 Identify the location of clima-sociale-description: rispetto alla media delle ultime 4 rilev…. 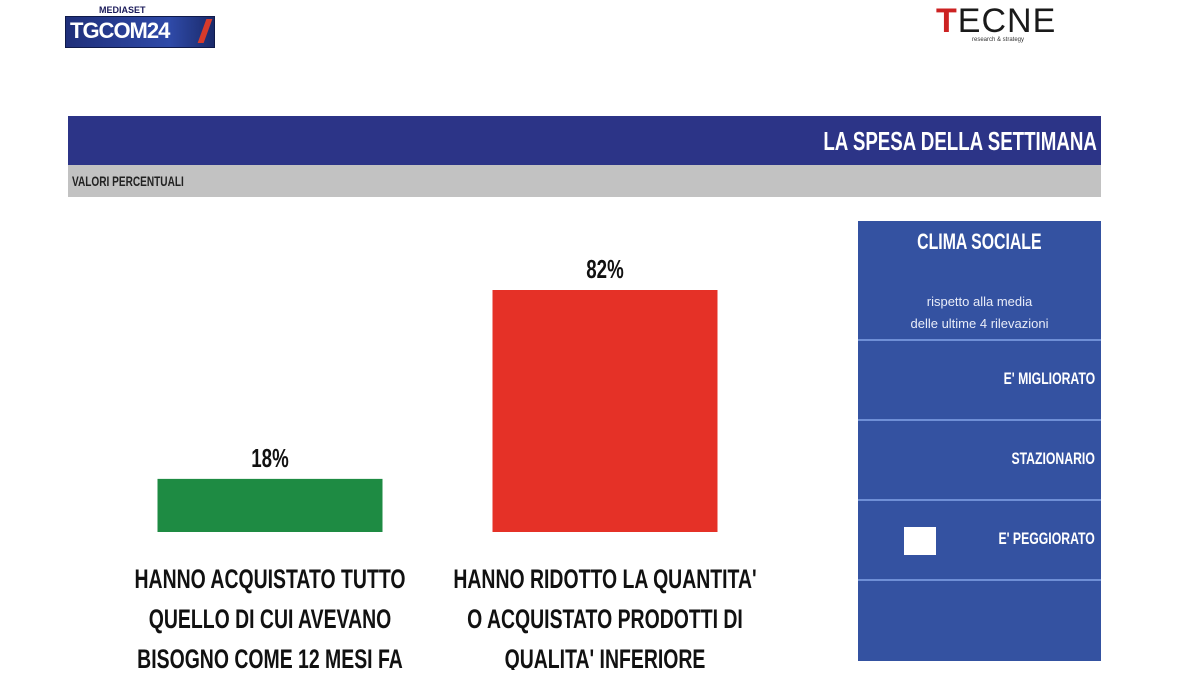
(979, 313).